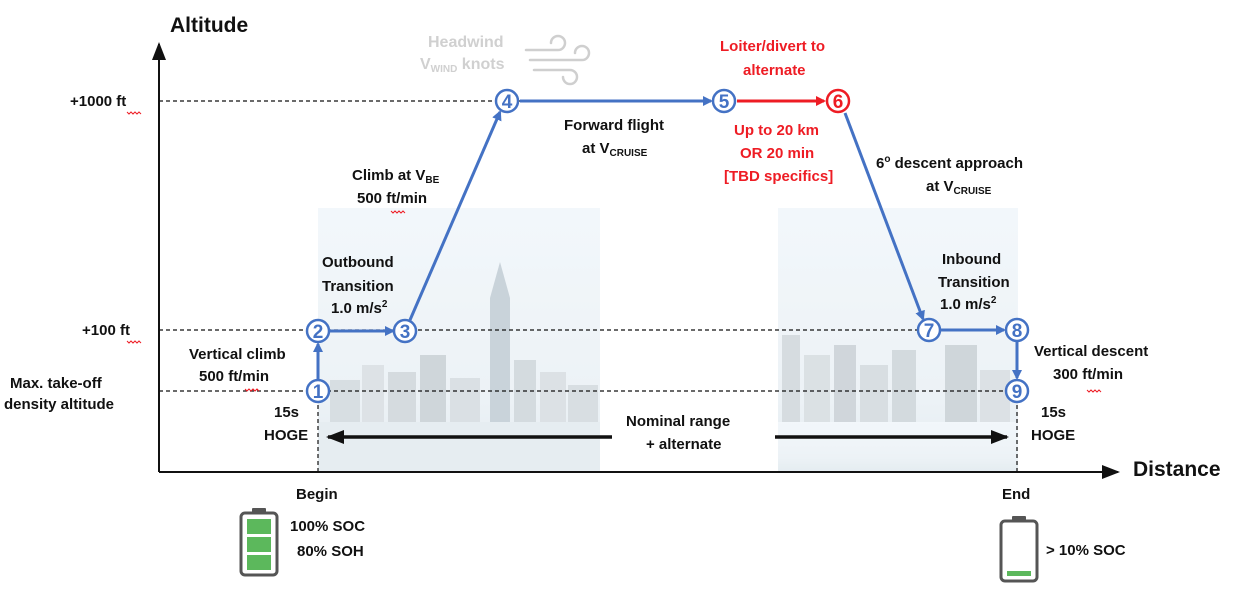 Image resolution: width=1246 pixels, height=598 pixels. Describe the element at coordinates (327, 526) in the screenshot. I see `begin-soc: 100% SOC` at that location.